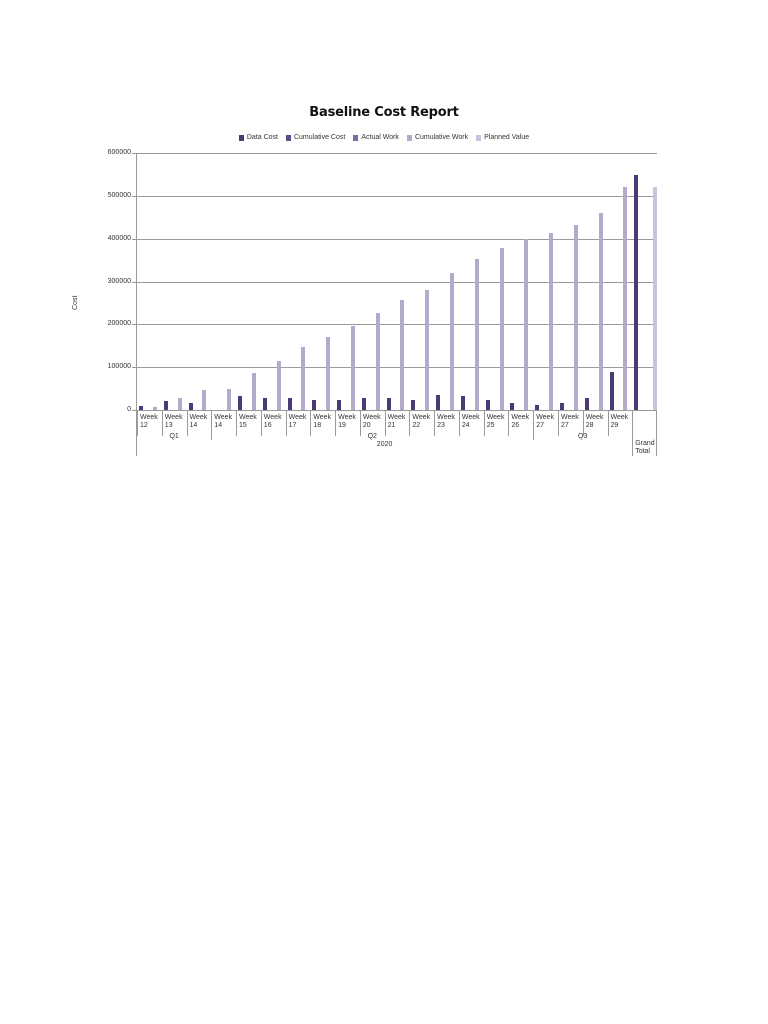 The image size is (768, 1024). I want to click on legend-item-cumulative-cost: Cumulative Cost, so click(315, 137).